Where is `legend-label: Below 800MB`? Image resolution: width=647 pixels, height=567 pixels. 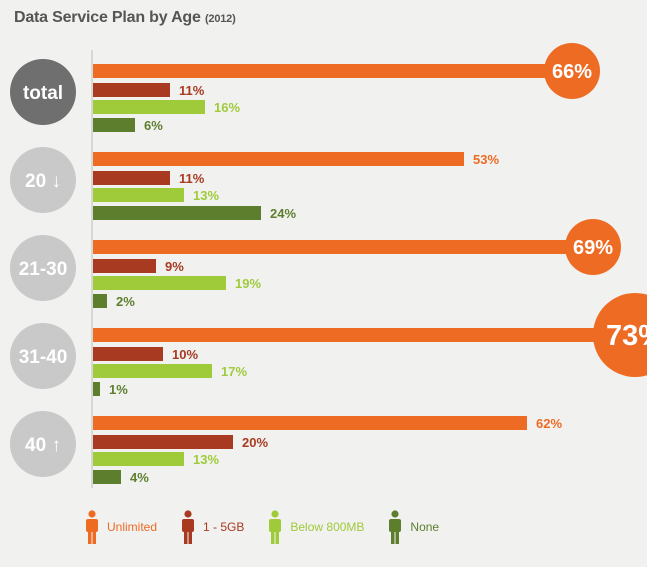
legend-label: Below 800MB is located at coordinates (327, 527).